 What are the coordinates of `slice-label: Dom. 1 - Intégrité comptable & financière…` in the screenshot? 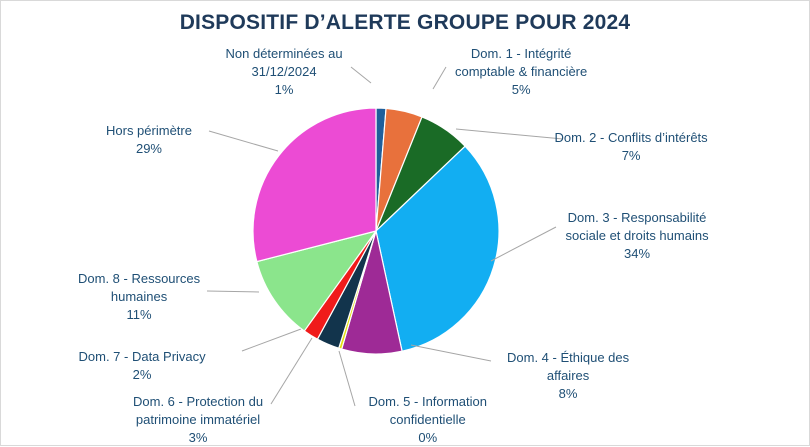 It's located at (521, 72).